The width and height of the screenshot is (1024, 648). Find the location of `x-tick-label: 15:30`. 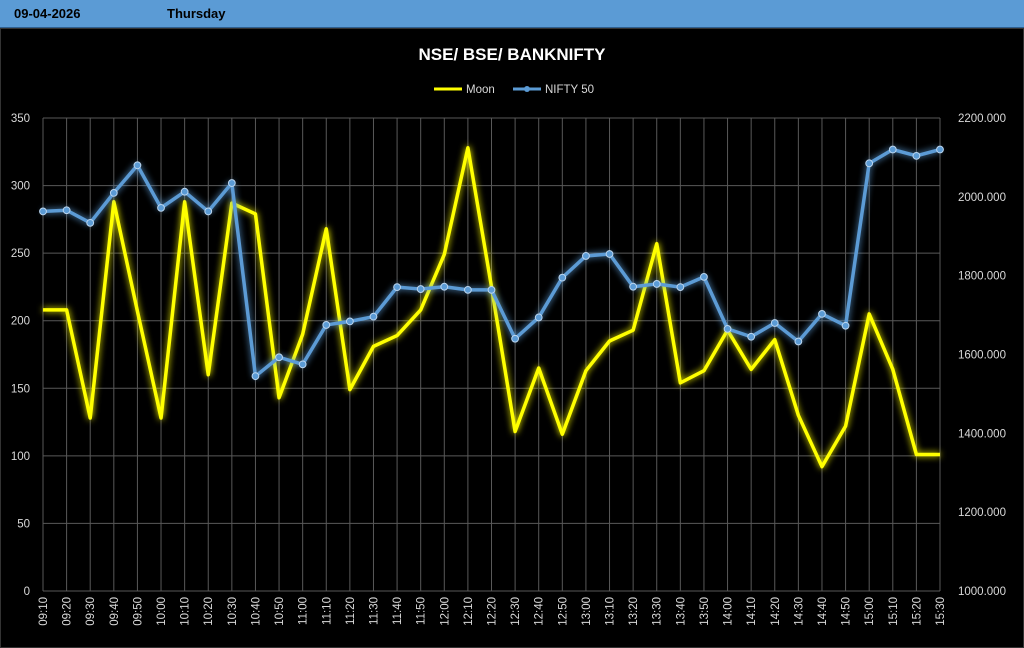

x-tick-label: 15:30 is located at coordinates (941, 611).